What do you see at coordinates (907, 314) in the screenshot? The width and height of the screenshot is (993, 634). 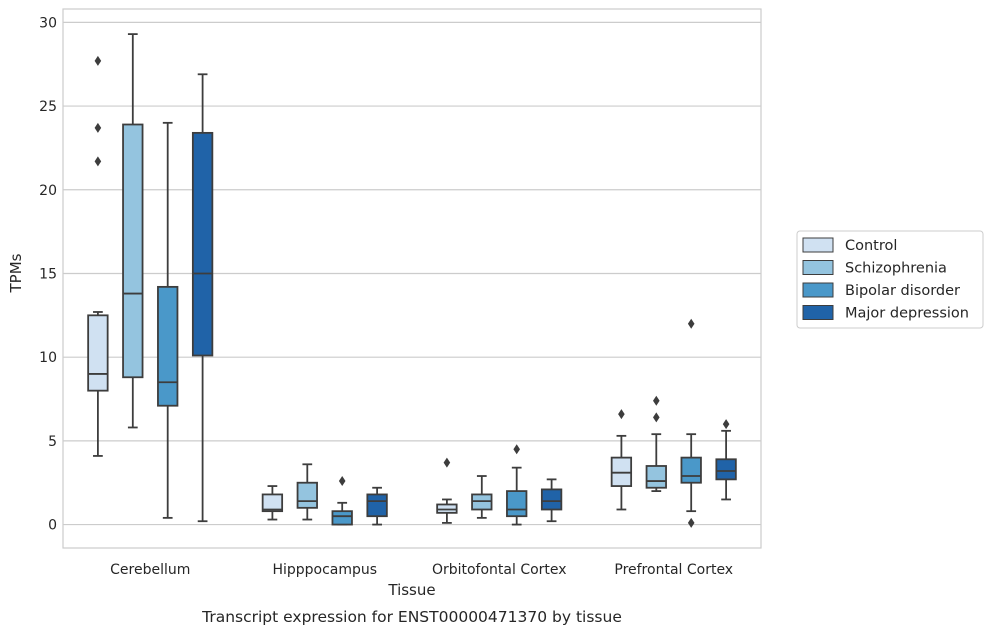 I see `legend-label: Major depression` at bounding box center [907, 314].